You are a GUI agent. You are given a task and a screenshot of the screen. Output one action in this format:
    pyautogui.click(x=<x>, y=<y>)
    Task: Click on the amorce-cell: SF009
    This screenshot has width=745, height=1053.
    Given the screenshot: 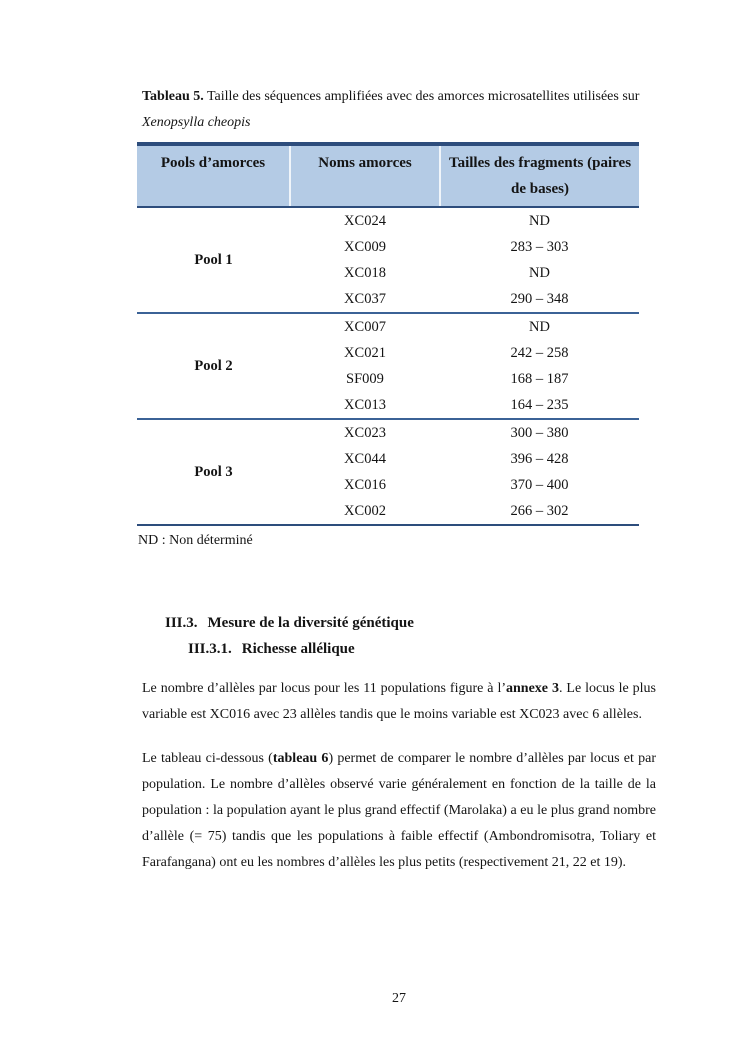 What is the action you would take?
    pyautogui.click(x=365, y=379)
    